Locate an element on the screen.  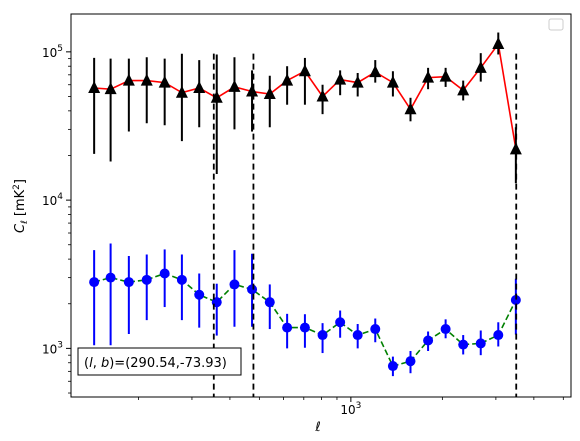
svg-text: (l, b)=(290.54,-73.93) is located at coordinates (155, 363).